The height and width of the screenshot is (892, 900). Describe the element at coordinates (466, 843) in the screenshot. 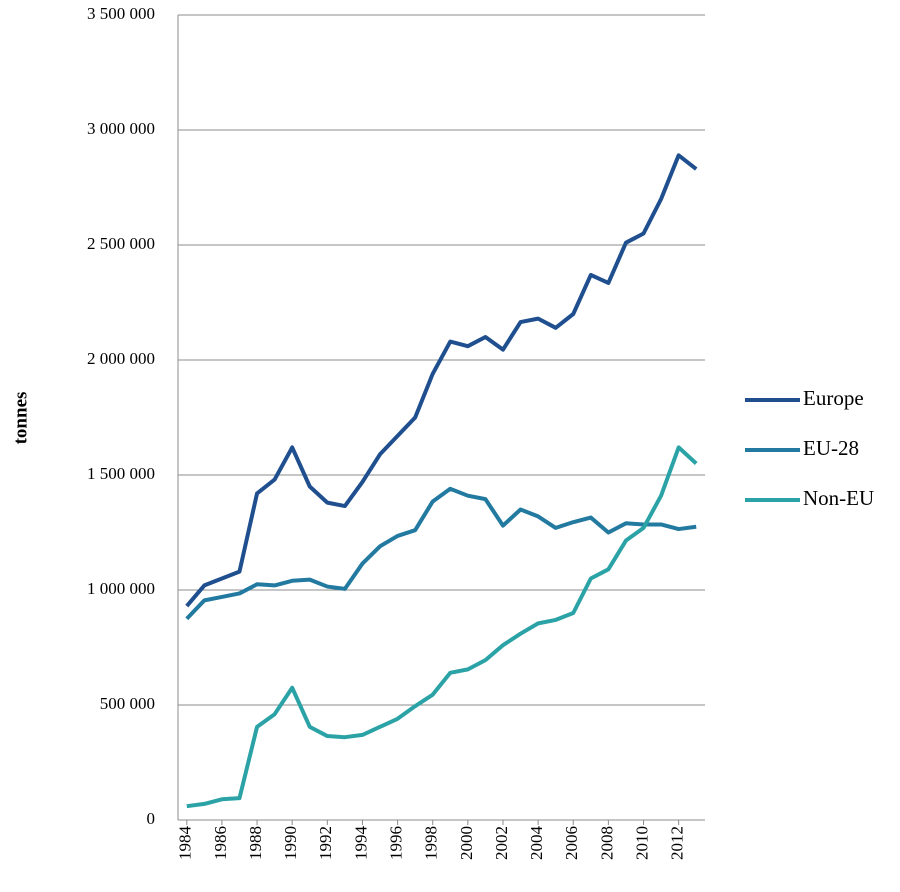

I see `x-tick-label: 2000` at that location.